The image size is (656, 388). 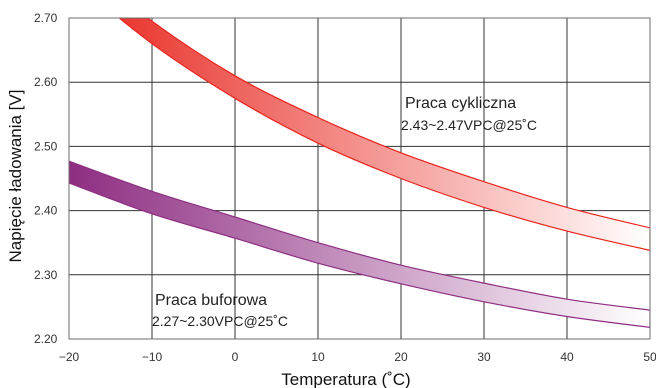 I want to click on y-tick-label: 2.70, so click(x=46, y=18).